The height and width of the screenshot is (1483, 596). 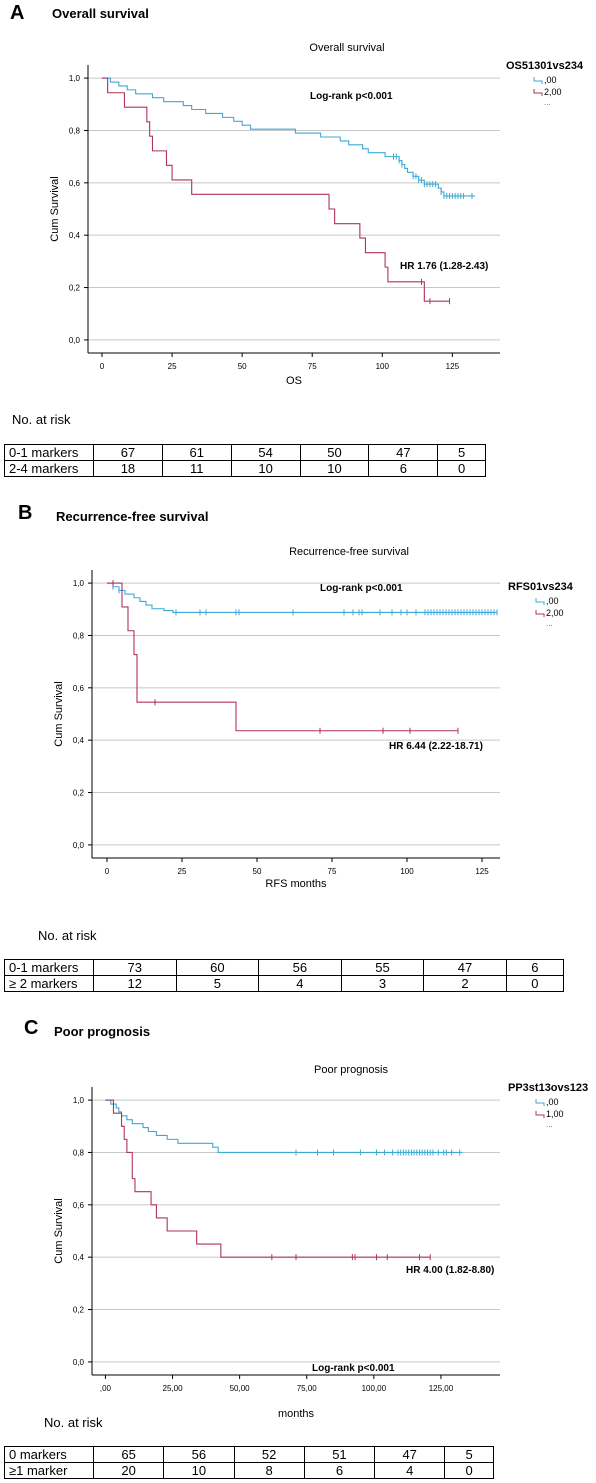 I want to click on panel-heading: Recurrence-free survival, so click(x=132, y=516).